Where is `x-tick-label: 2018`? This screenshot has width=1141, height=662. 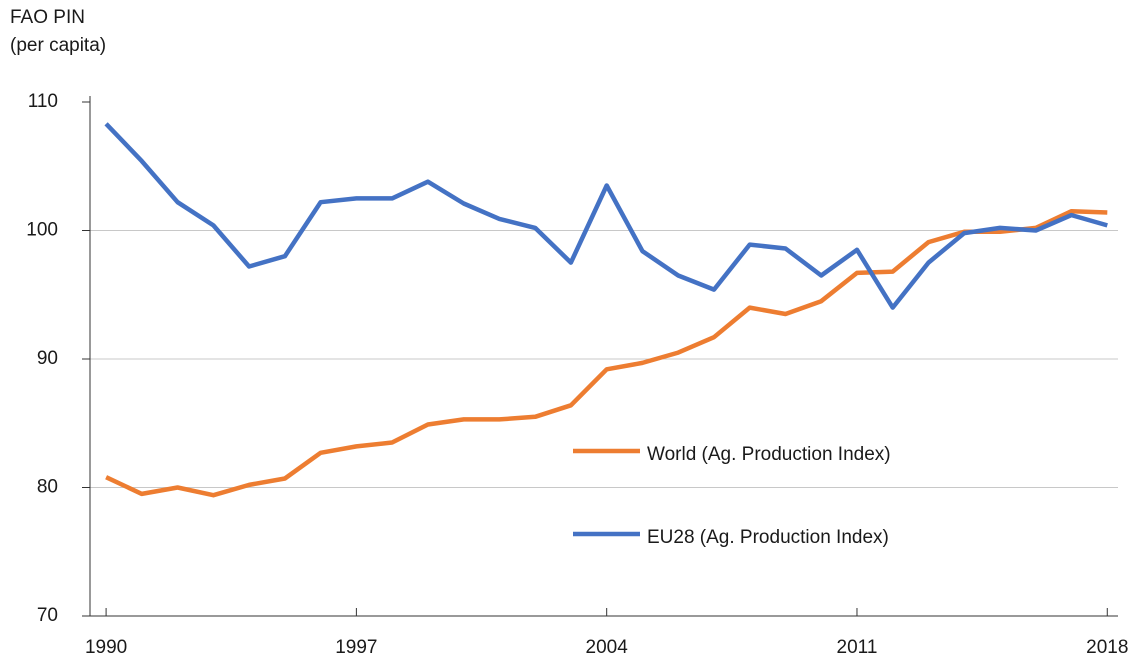 x-tick-label: 2018 is located at coordinates (1107, 647).